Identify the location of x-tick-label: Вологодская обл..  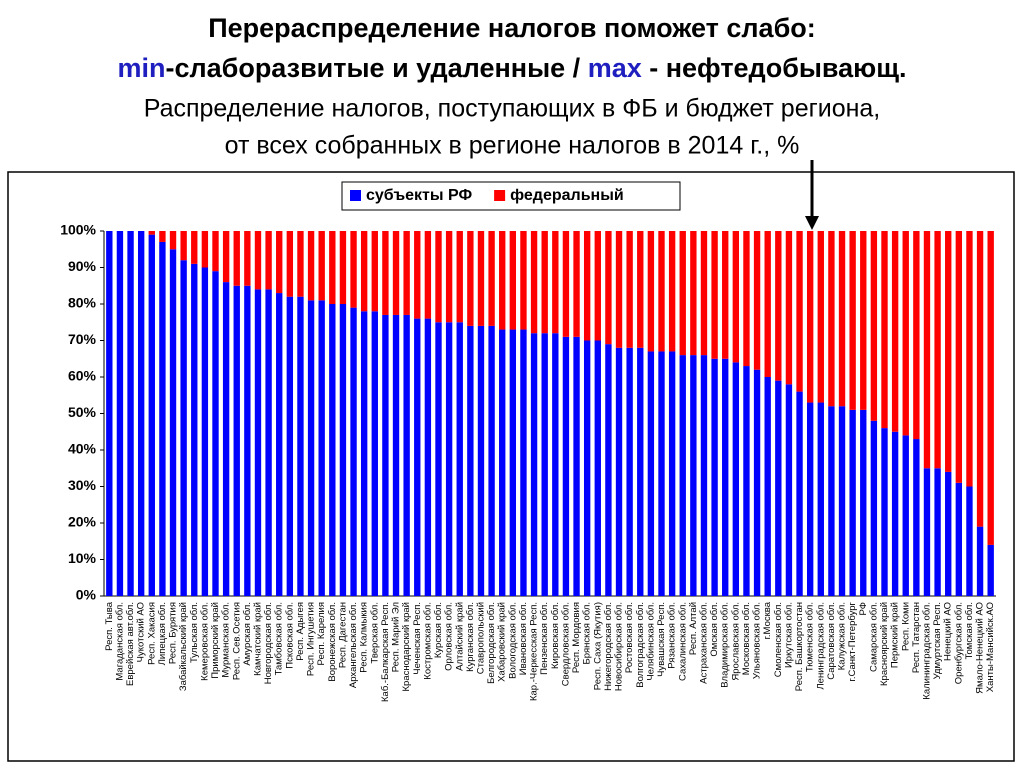
(512, 640).